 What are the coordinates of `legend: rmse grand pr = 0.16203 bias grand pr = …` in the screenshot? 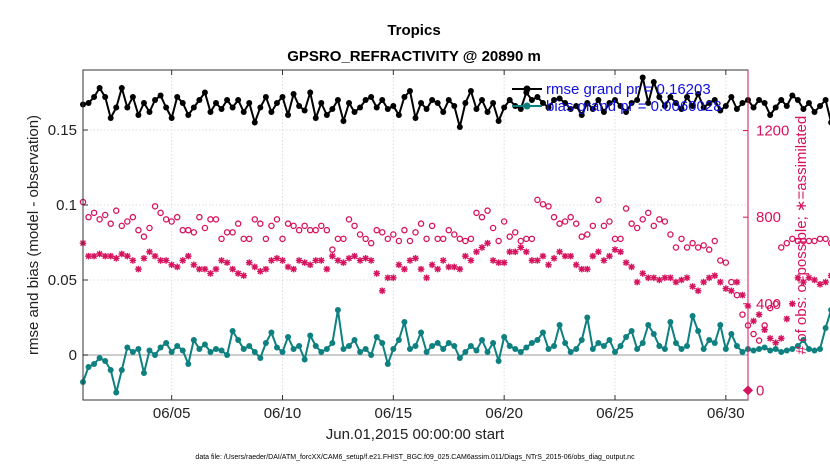 It's located at (617, 98).